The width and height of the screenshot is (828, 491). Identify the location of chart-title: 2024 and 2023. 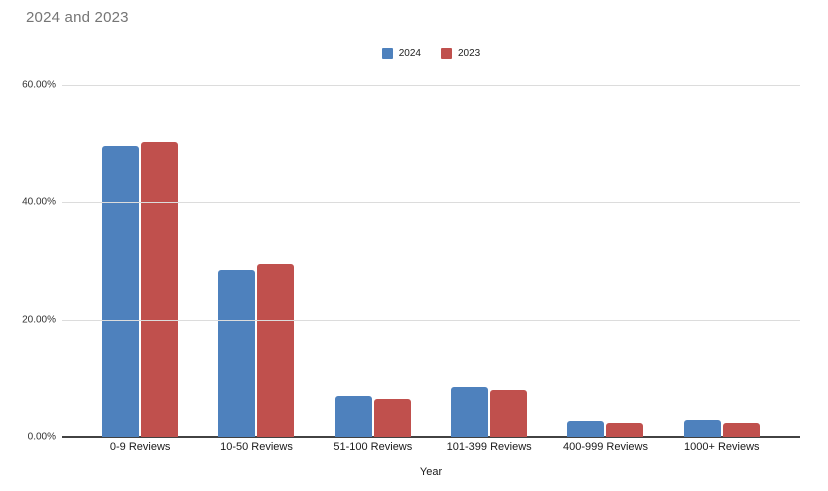
(77, 17).